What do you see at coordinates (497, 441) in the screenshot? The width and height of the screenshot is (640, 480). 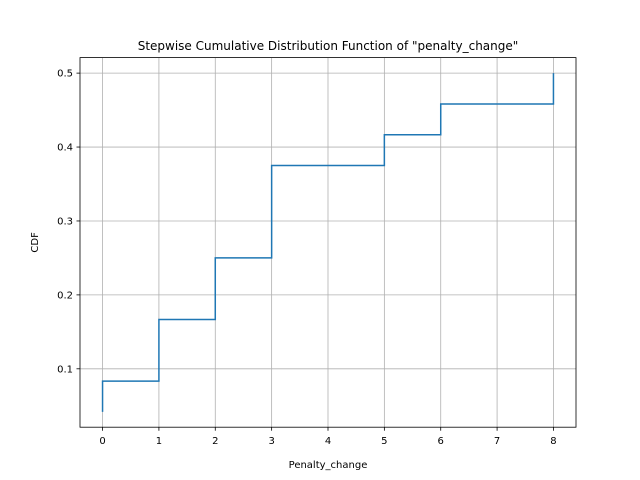 I see `x-tick-label: 7` at bounding box center [497, 441].